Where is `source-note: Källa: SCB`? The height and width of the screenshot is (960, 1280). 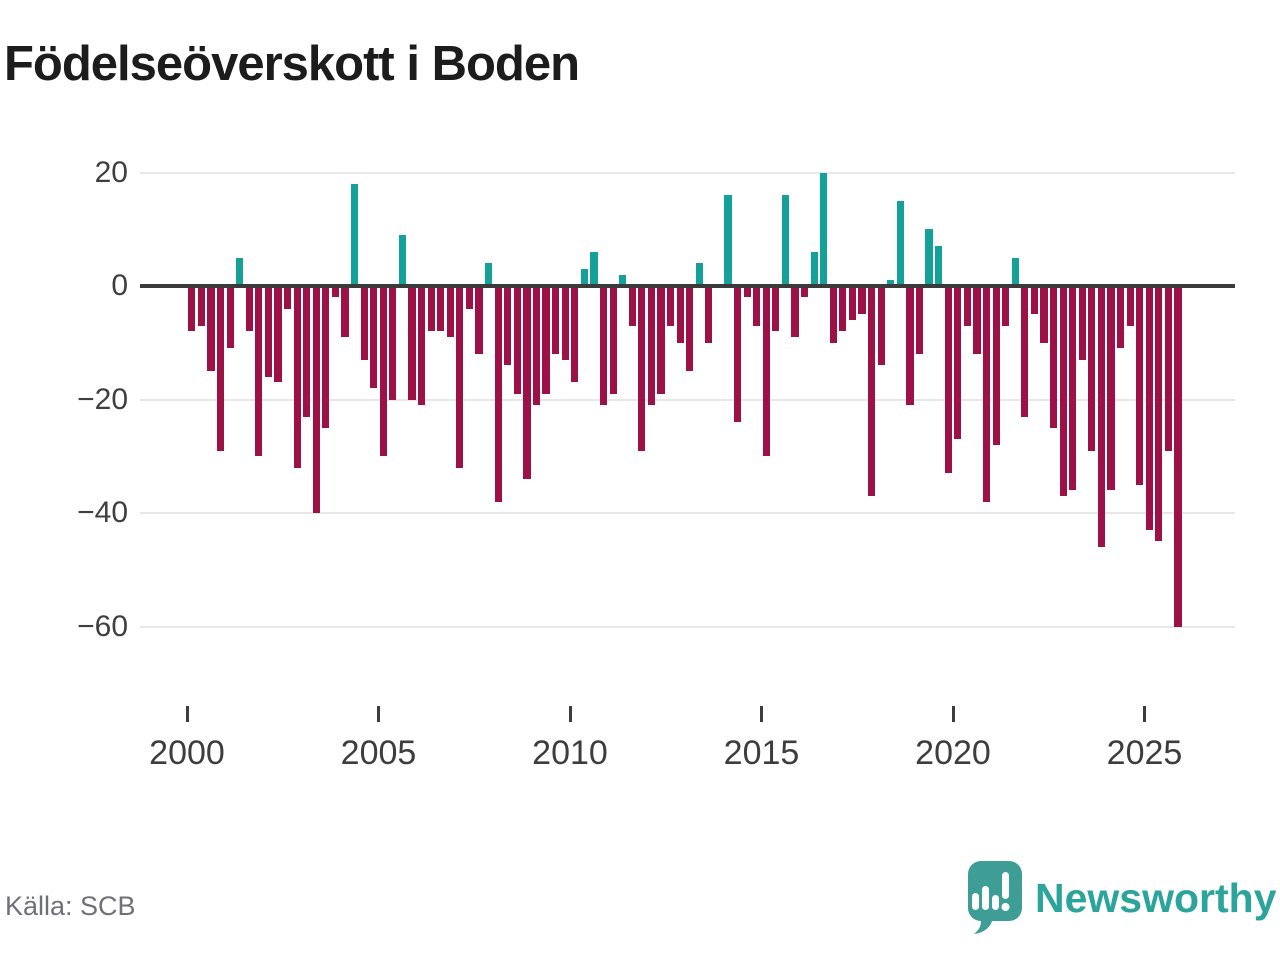 source-note: Källa: SCB is located at coordinates (70, 906).